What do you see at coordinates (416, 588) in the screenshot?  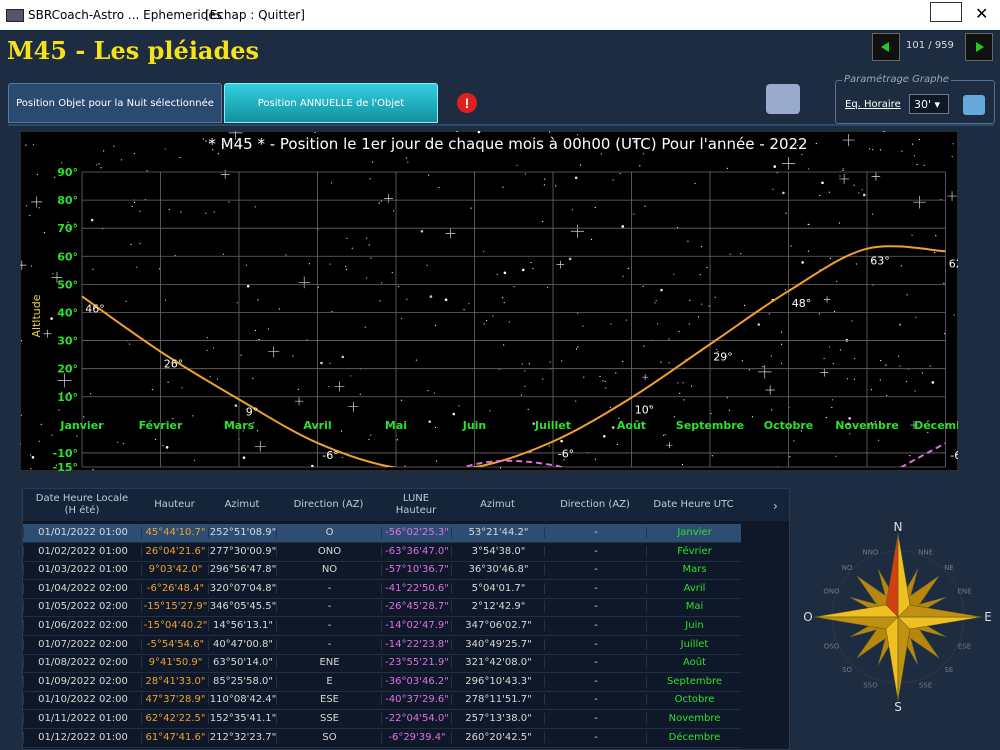 I see `table-cell: -41°22'50.6"` at bounding box center [416, 588].